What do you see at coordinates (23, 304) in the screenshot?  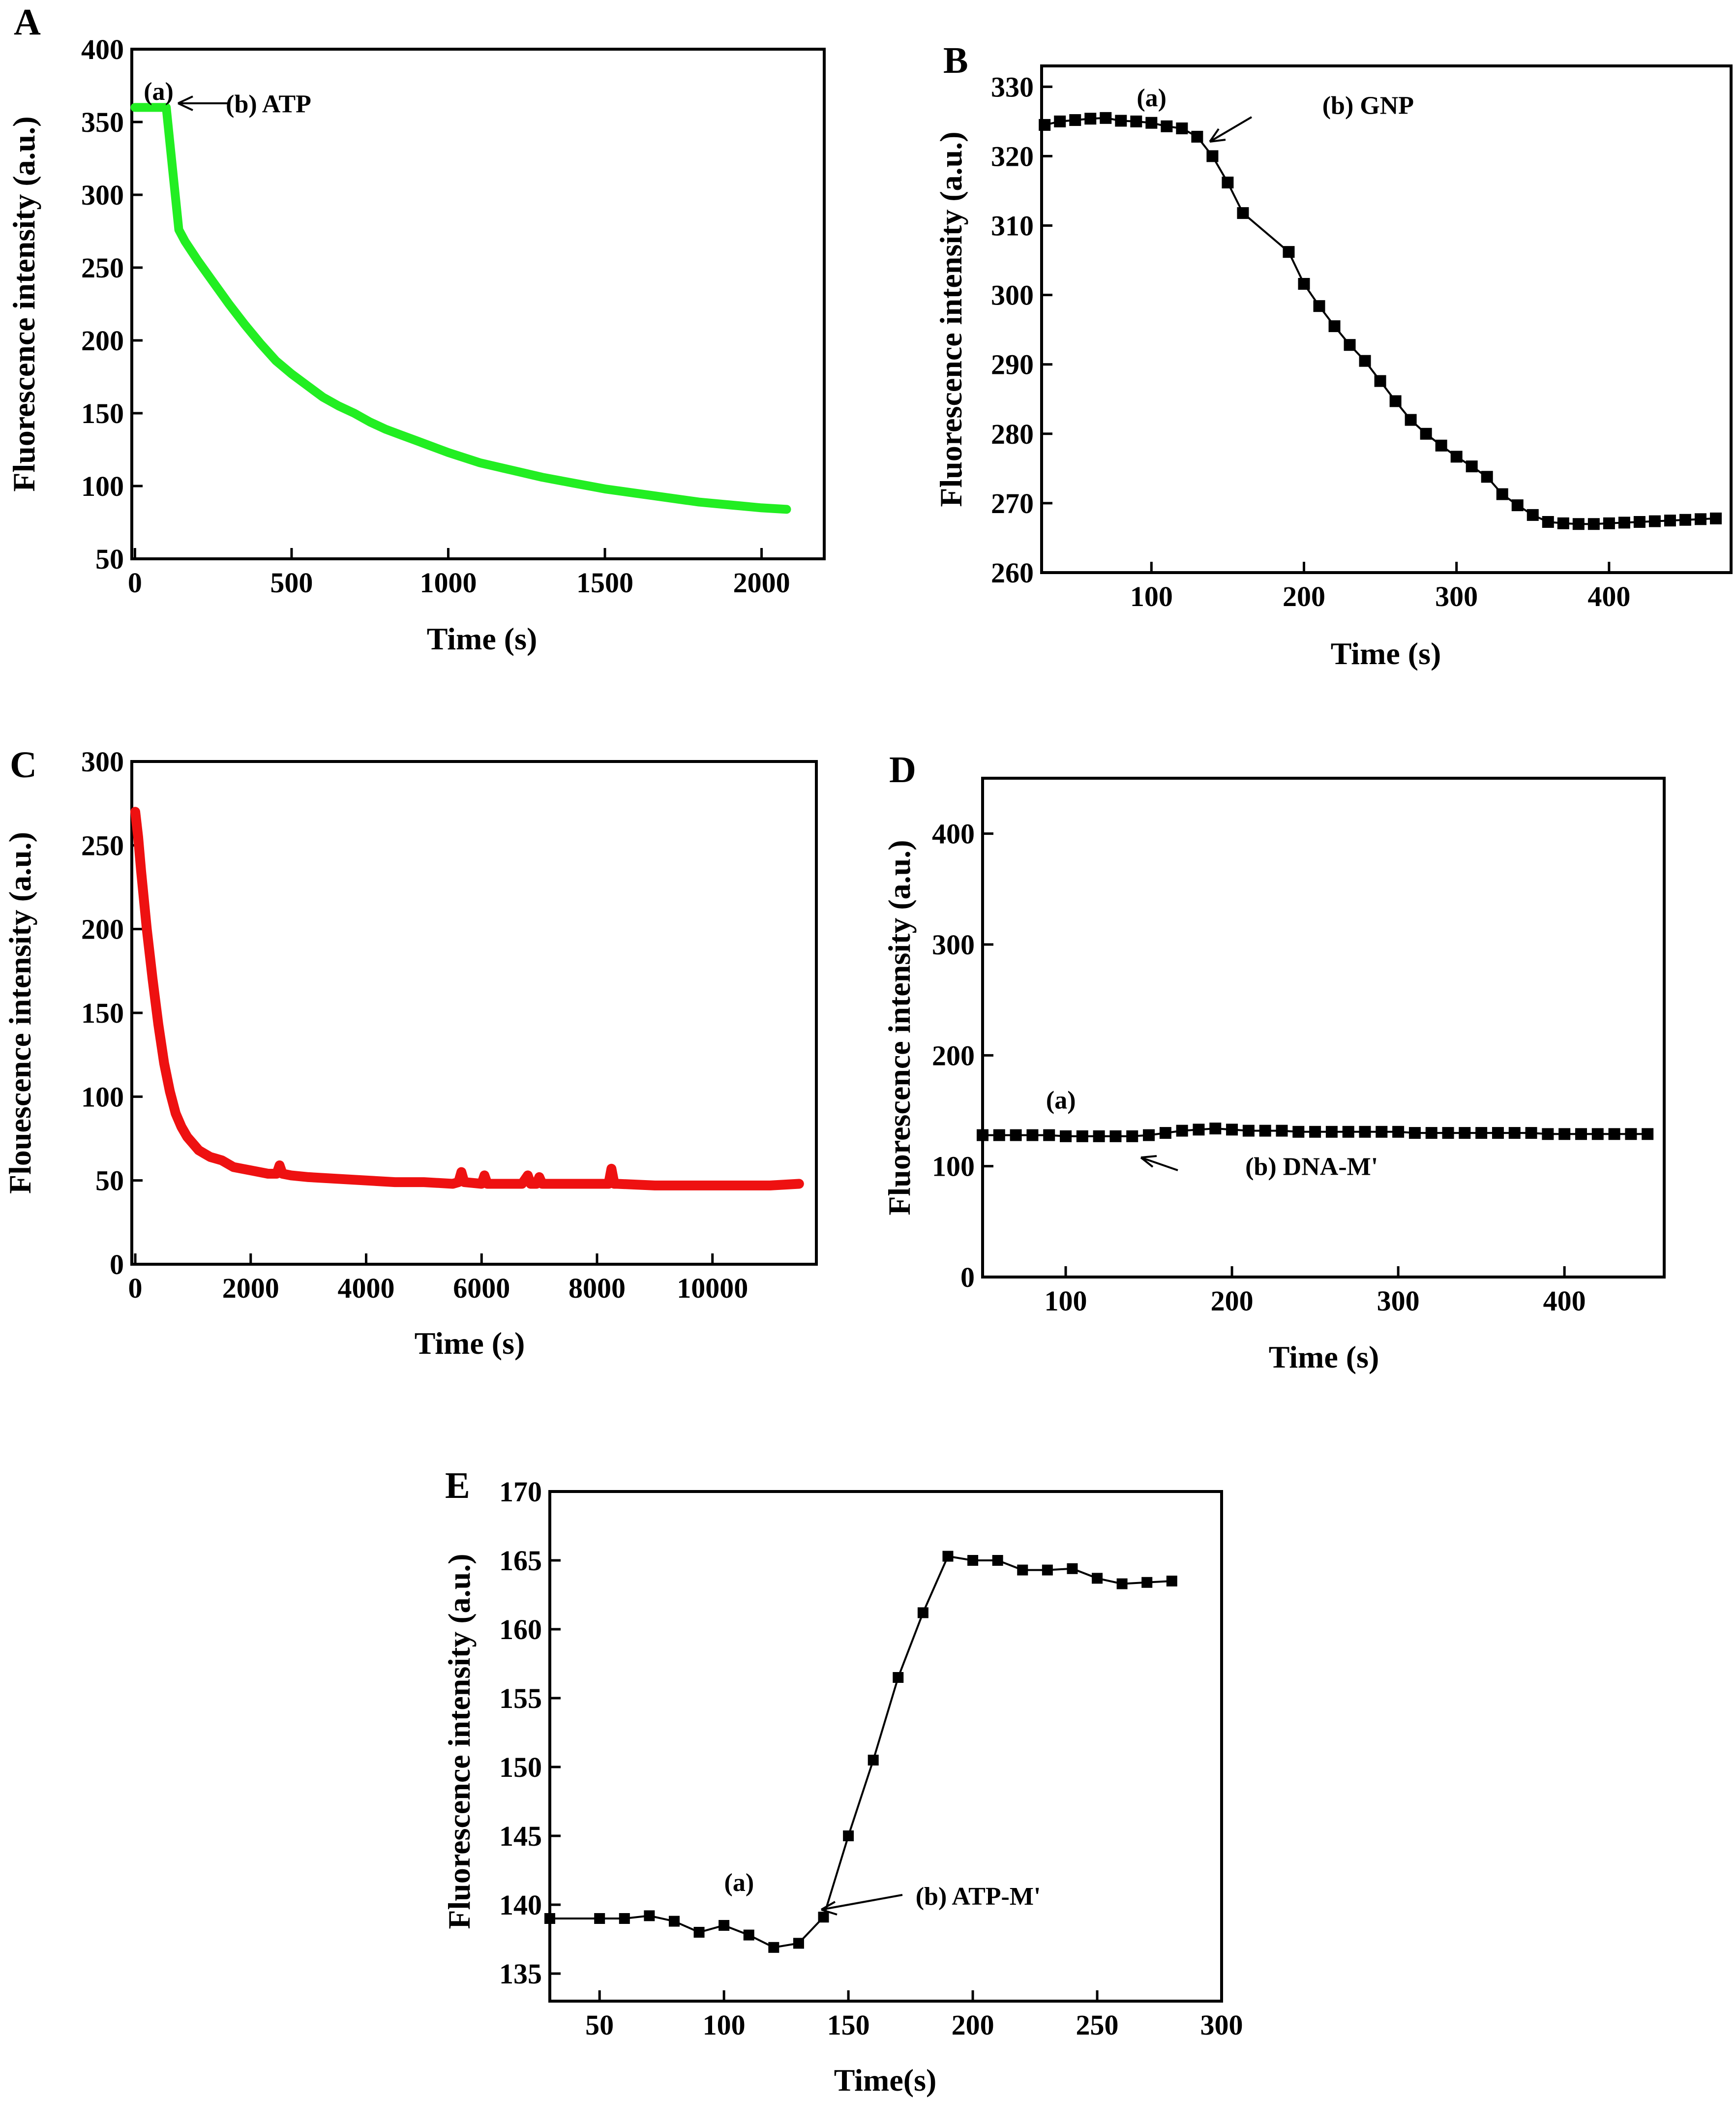 I see `panel-a-y-axis-title: Fluorescence intensity (a.u.)` at bounding box center [23, 304].